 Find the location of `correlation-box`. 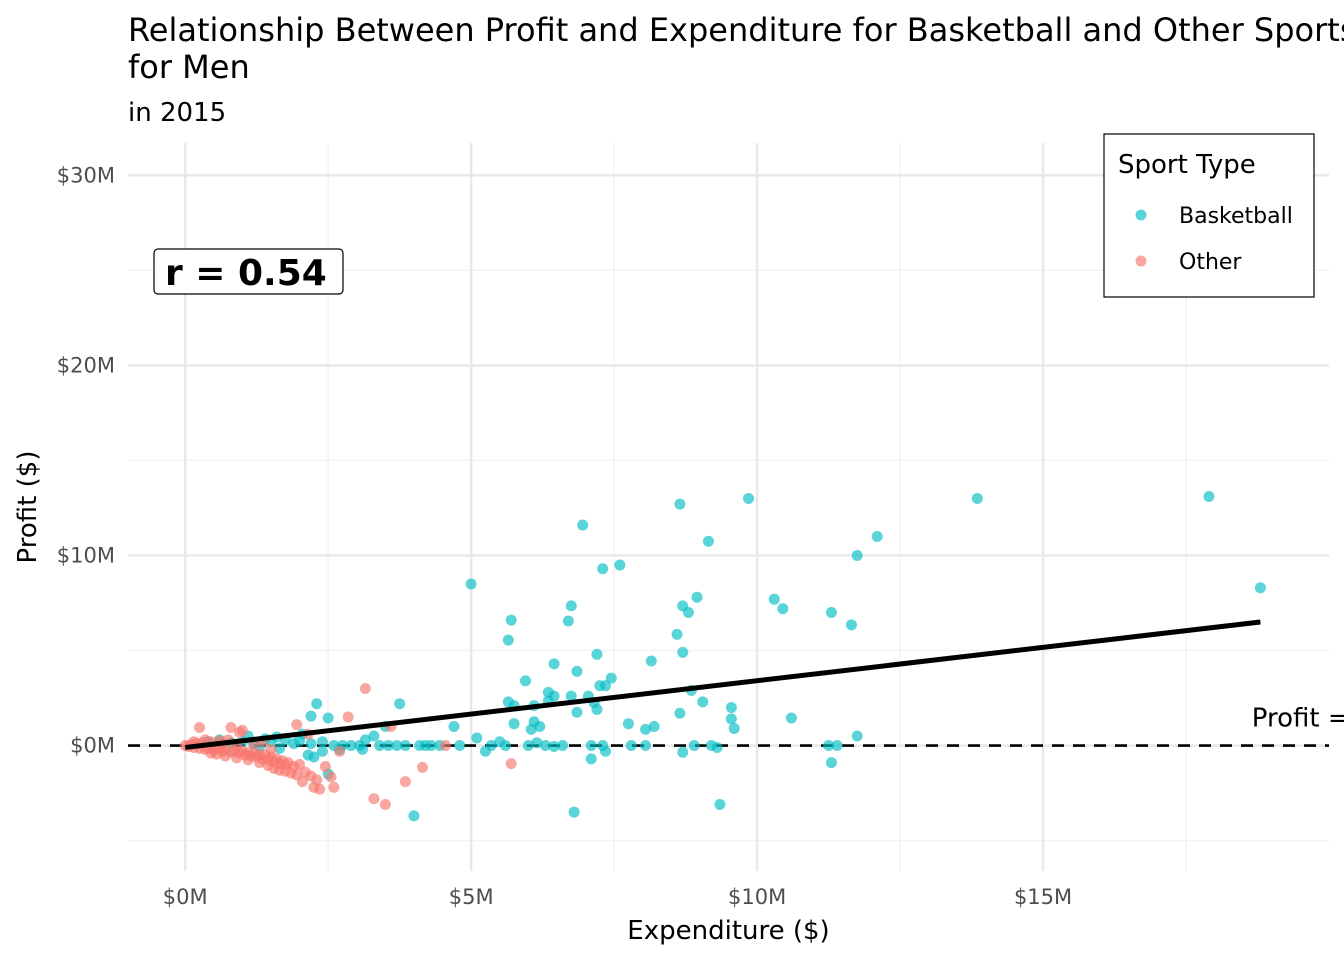

correlation-box is located at coordinates (248, 271).